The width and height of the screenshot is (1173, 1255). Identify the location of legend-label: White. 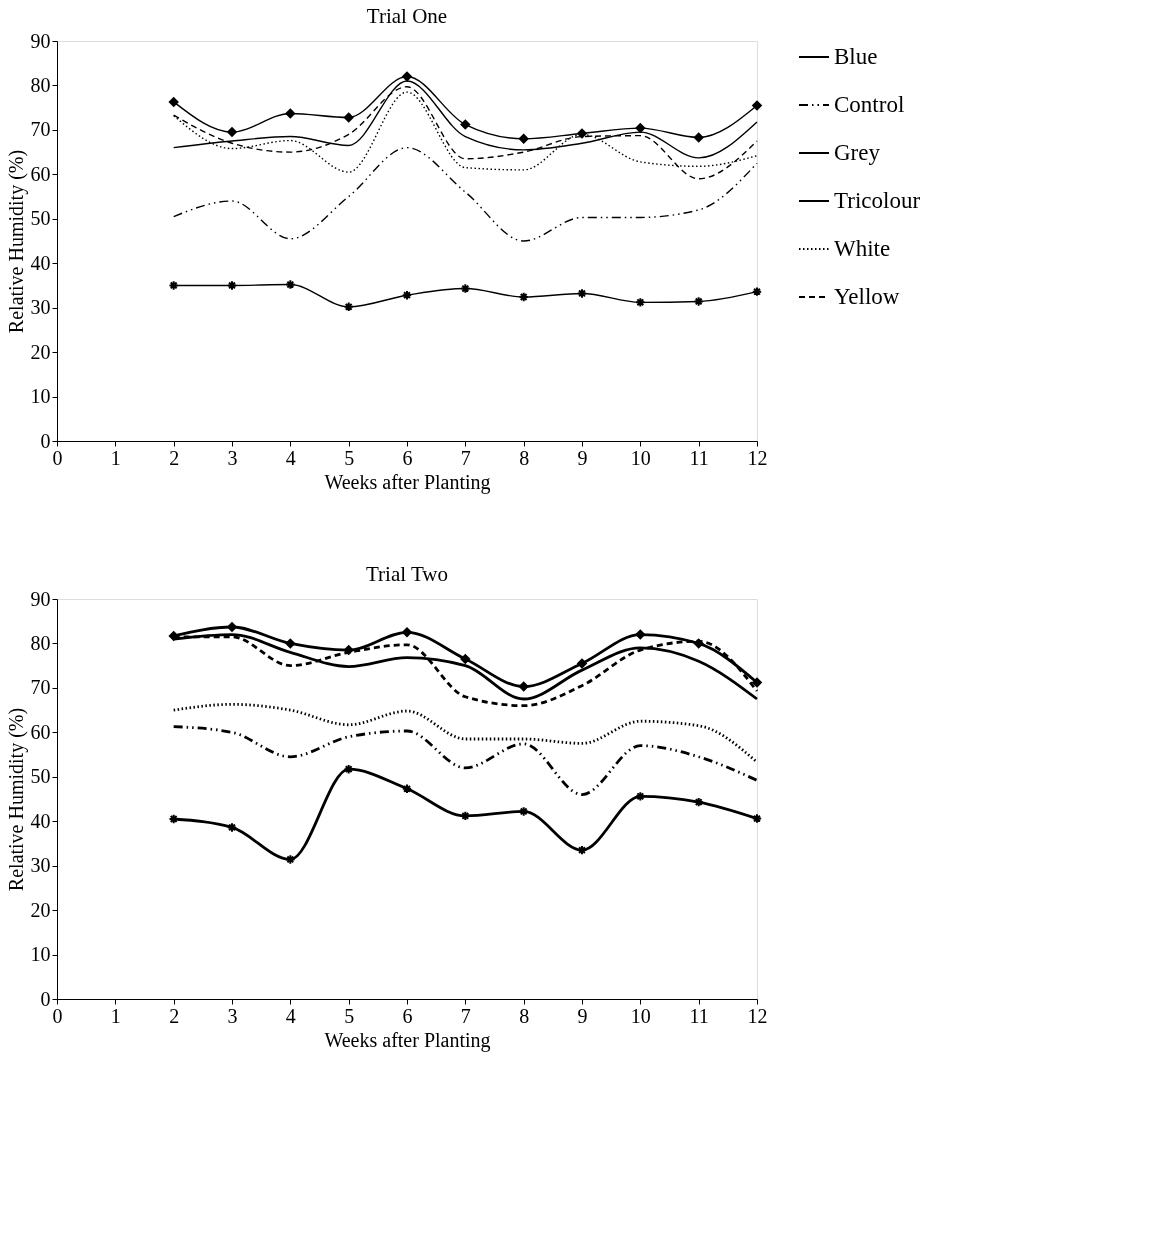
(862, 248).